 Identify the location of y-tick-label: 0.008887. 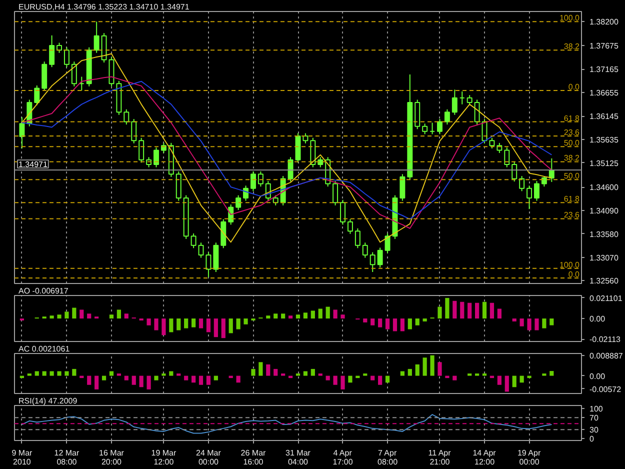
(607, 356).